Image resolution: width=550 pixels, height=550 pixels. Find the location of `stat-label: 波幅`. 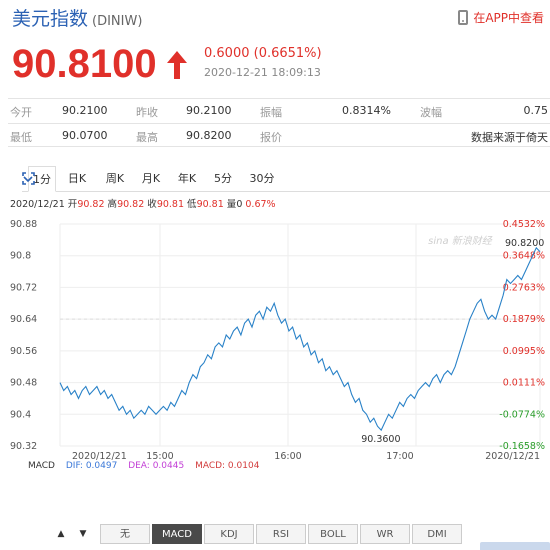

stat-label: 波幅 is located at coordinates (431, 112).